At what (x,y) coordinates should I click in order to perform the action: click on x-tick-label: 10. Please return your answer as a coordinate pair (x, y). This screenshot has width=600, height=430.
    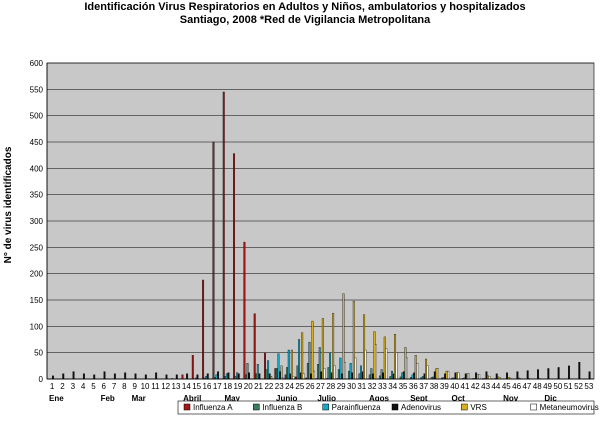
    Looking at the image, I should click on (145, 386).